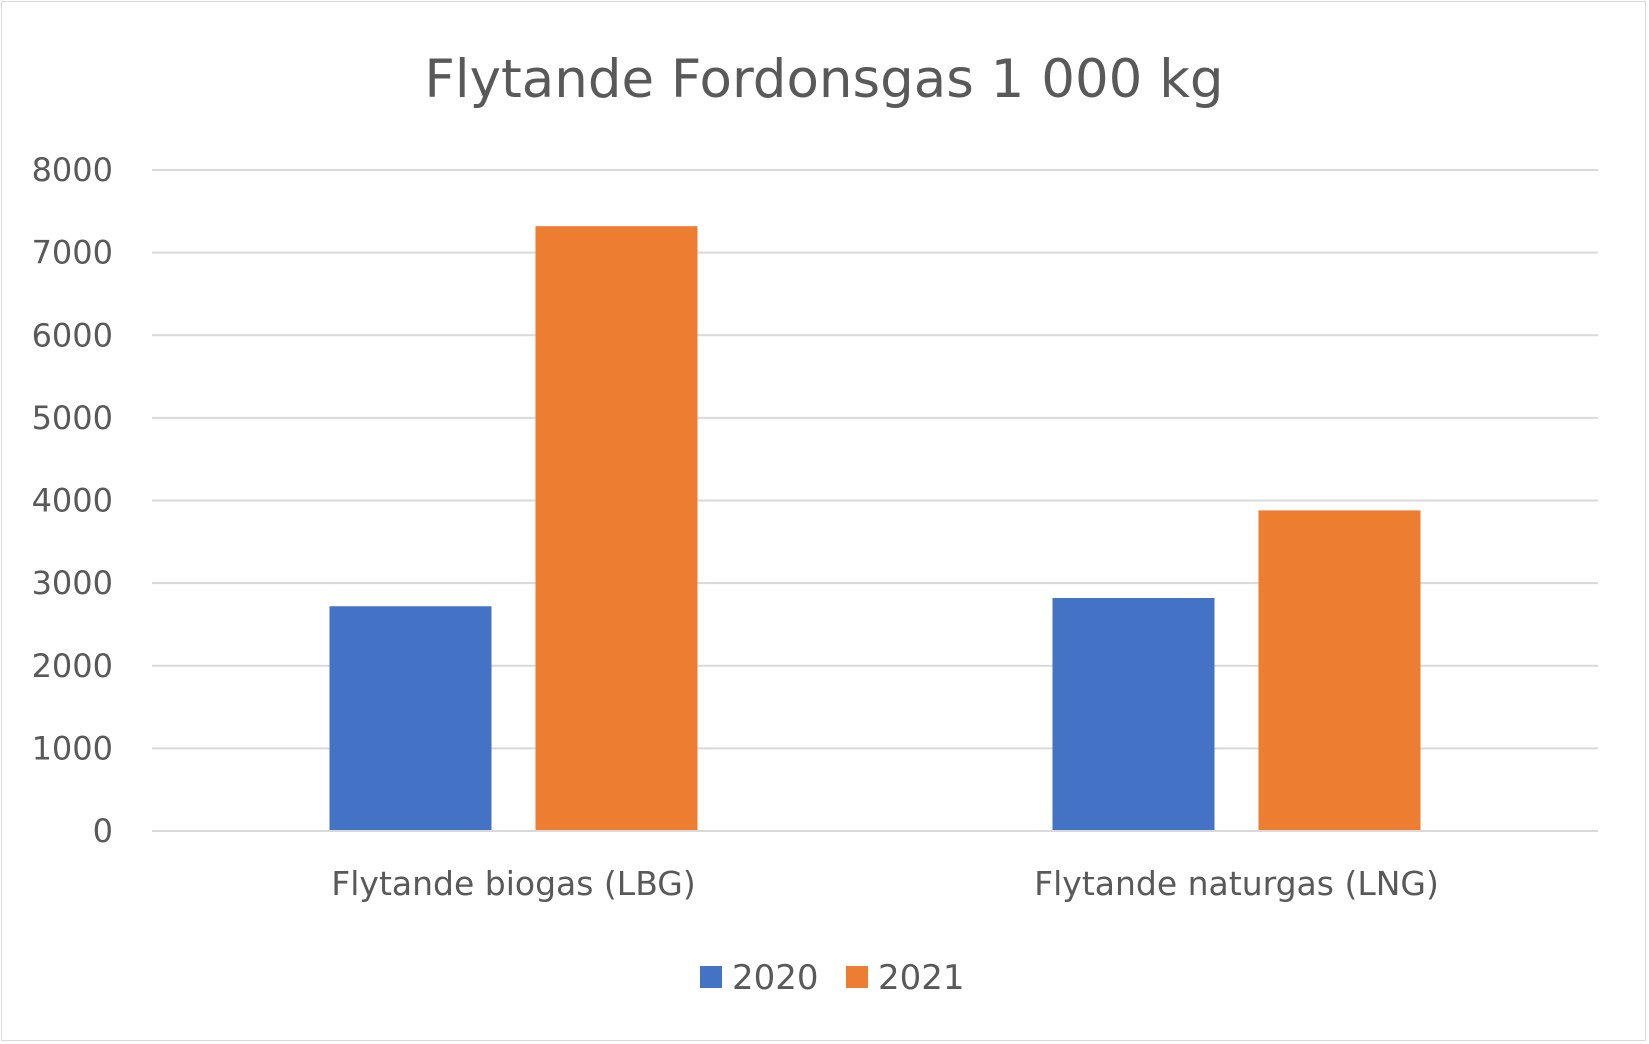  What do you see at coordinates (775, 978) in the screenshot?
I see `legend-label-2020: 2020` at bounding box center [775, 978].